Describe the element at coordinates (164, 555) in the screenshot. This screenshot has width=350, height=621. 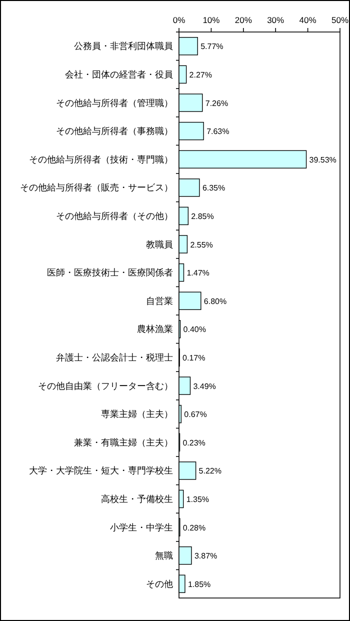
I see `y-tick-label: 無職` at that location.